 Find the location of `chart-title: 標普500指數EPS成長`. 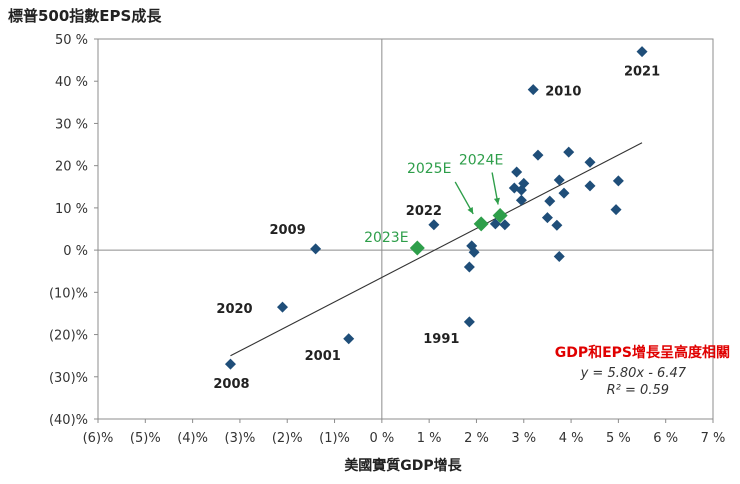

chart-title: 標普500指數EPS成長 is located at coordinates (85, 16).